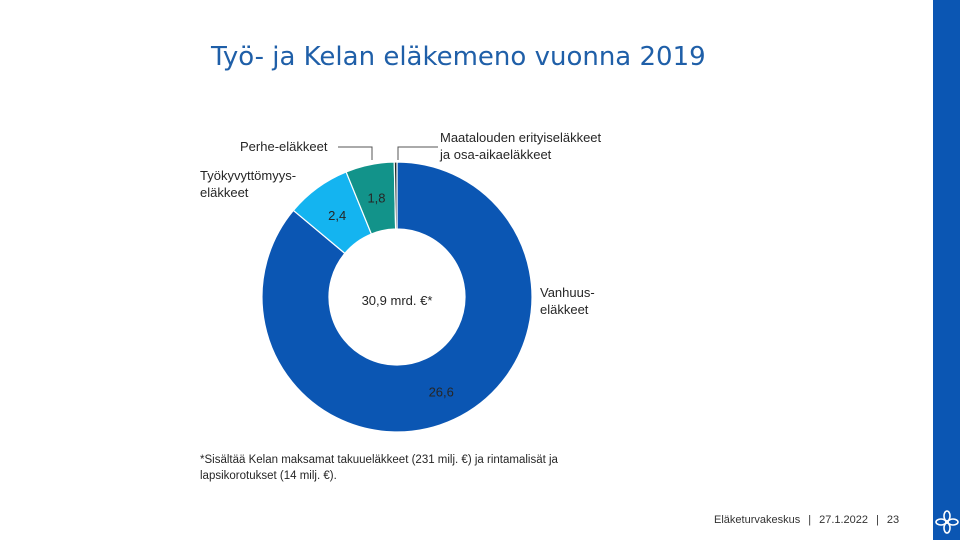 This screenshot has width=960, height=540. Describe the element at coordinates (893, 520) in the screenshot. I see `footer-page-number: 23` at that location.